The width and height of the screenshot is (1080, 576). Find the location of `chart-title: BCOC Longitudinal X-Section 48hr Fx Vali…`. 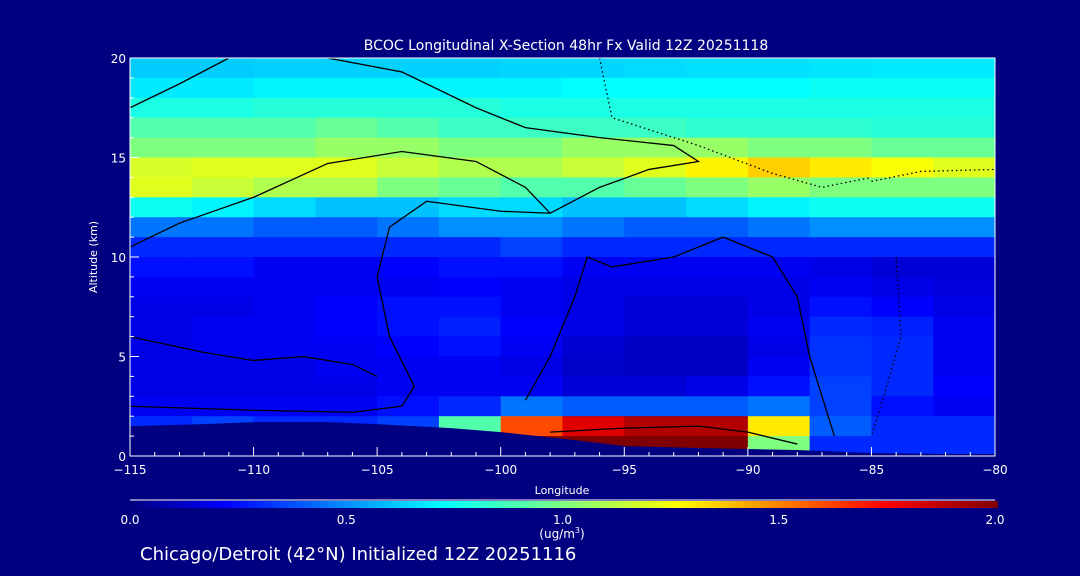

chart-title: BCOC Longitudinal X-Section 48hr Fx Vali… is located at coordinates (566, 46).